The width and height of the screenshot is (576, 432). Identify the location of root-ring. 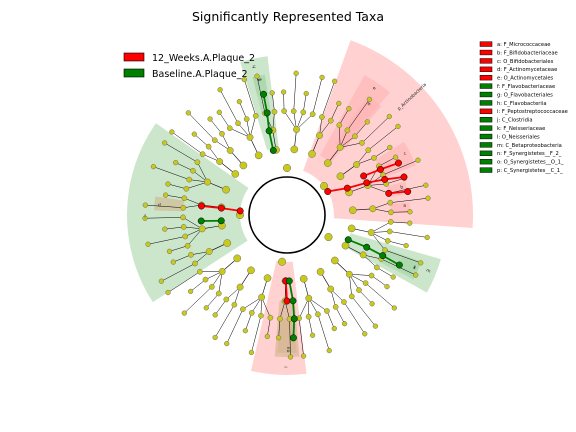
(287, 215).